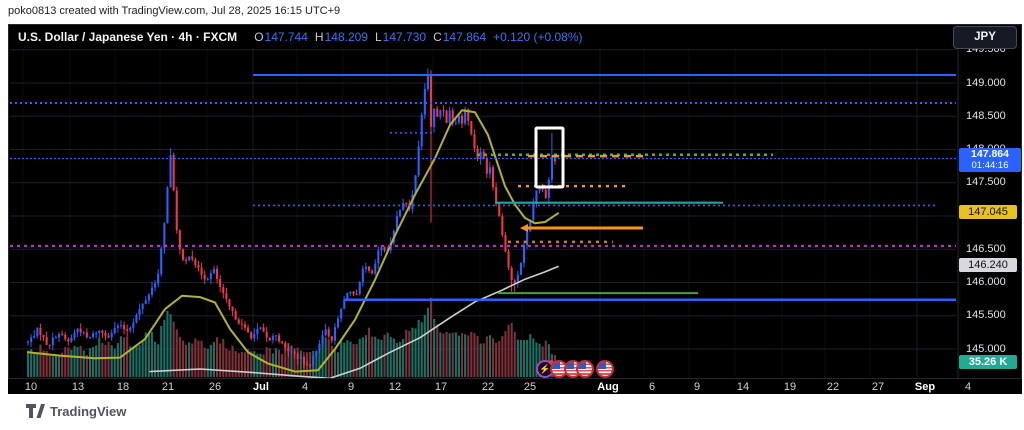 The height and width of the screenshot is (430, 1024). Describe the element at coordinates (608, 387) in the screenshot. I see `time-axis-label: Aug` at that location.